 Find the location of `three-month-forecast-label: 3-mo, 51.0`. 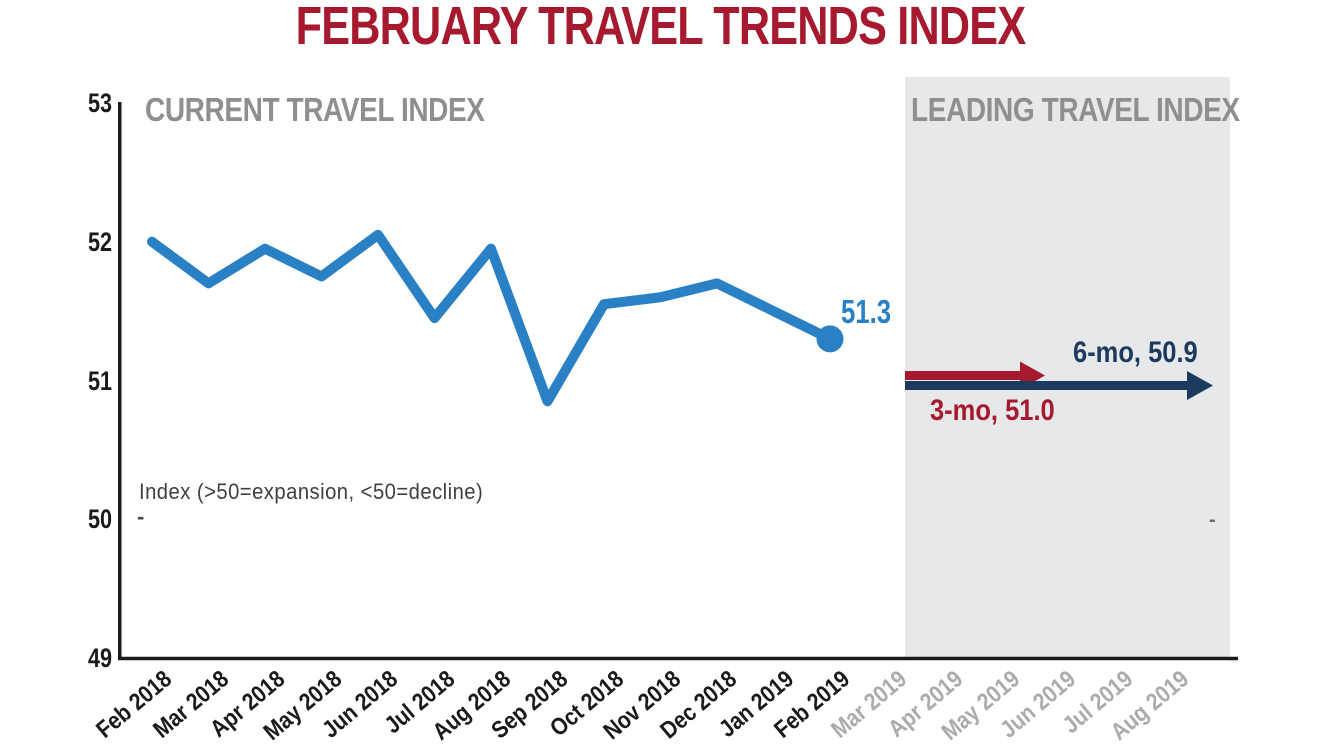

three-month-forecast-label: 3-mo, 51.0 is located at coordinates (992, 410).